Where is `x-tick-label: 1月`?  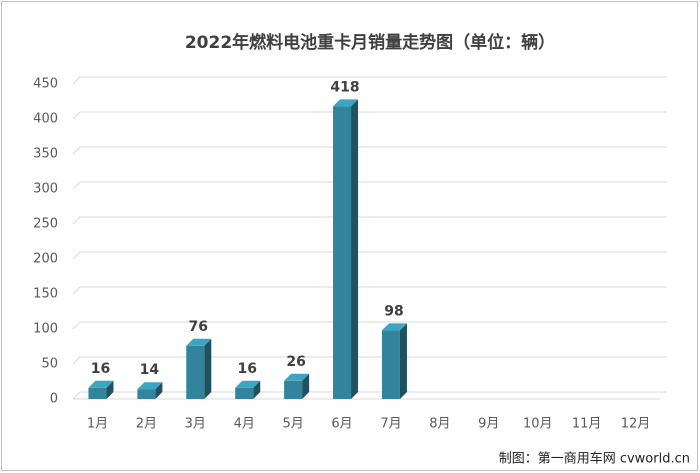 x-tick-label: 1月 is located at coordinates (97, 424).